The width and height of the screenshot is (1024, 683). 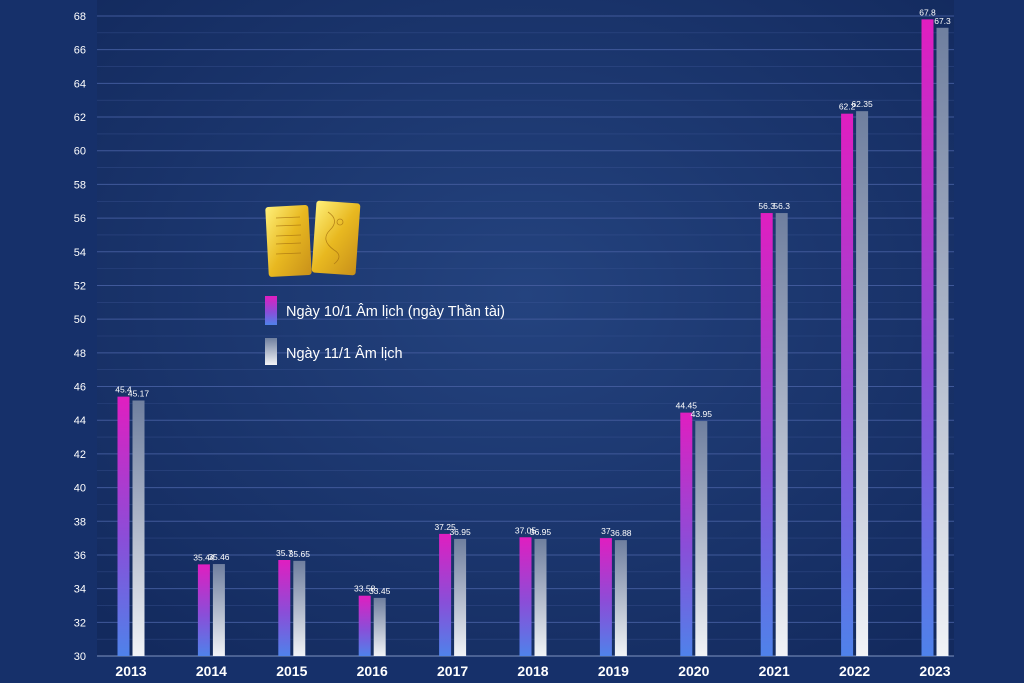 I want to click on bar-series-1-2017, so click(x=445, y=594).